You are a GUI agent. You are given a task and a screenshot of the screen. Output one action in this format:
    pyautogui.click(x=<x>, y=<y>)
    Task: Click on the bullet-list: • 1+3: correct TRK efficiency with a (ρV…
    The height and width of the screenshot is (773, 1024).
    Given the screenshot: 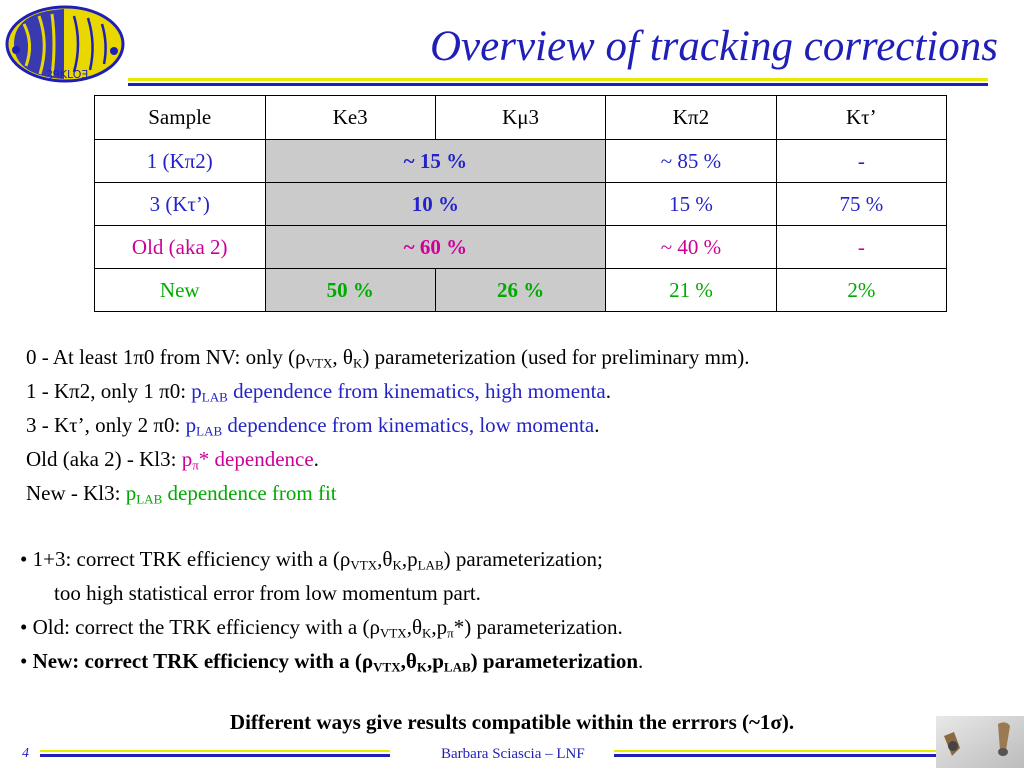 What is the action you would take?
    pyautogui.click(x=331, y=610)
    